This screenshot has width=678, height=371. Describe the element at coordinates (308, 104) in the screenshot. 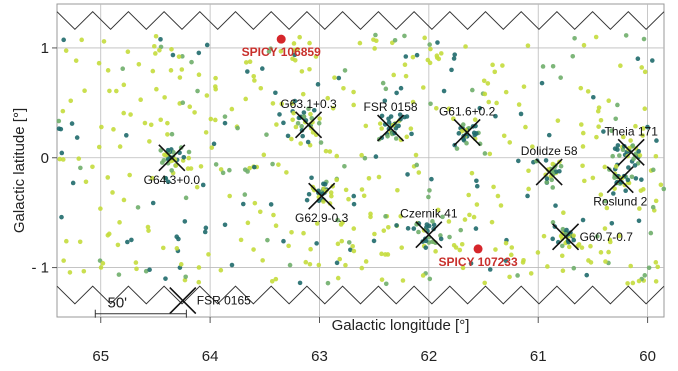

I see `cluster-label: G63.1+0.3` at that location.